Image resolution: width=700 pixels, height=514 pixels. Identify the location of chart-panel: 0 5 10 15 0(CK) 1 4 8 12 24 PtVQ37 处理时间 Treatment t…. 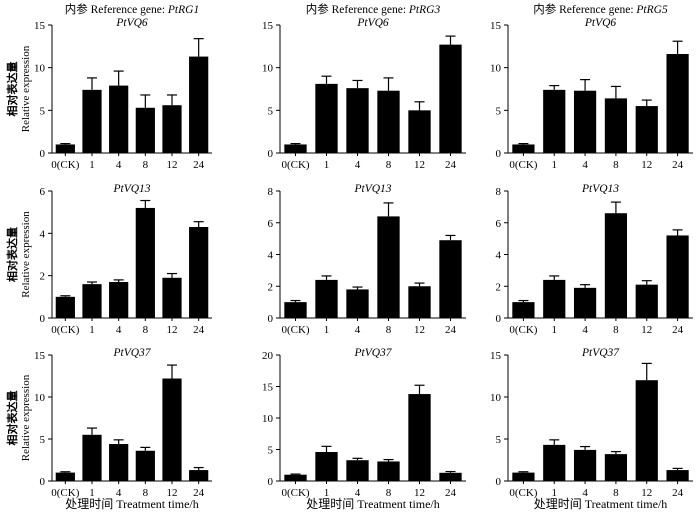
(591, 429).